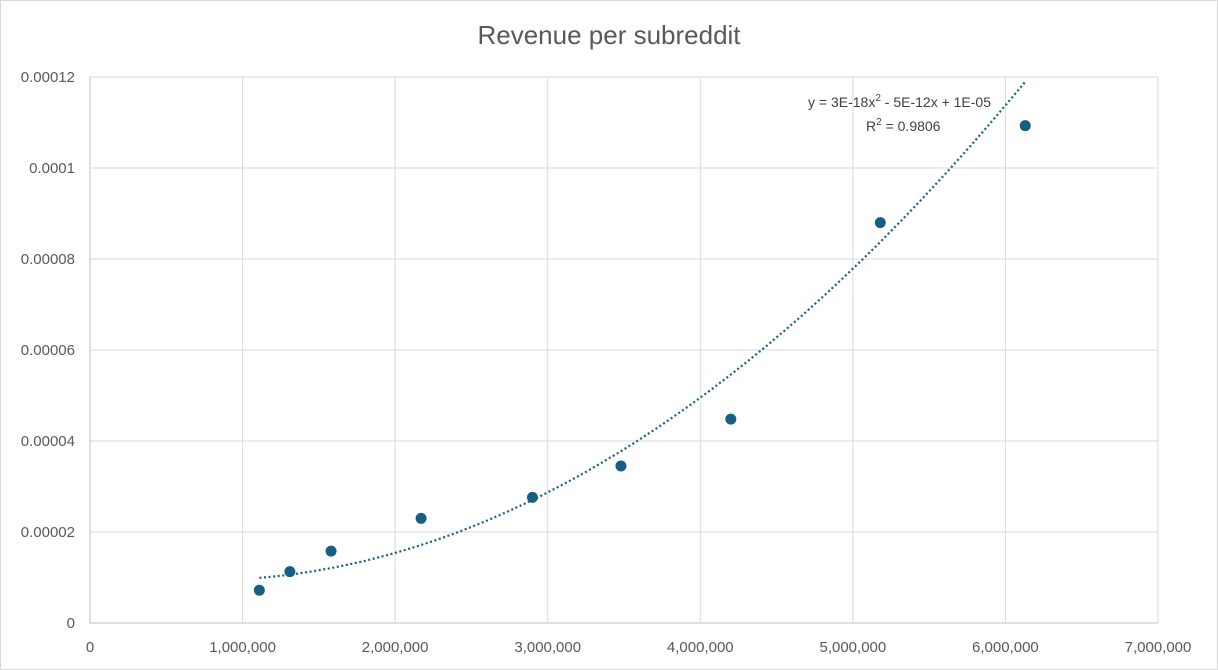 The image size is (1218, 670). What do you see at coordinates (48, 532) in the screenshot?
I see `y-tick-label: 0.00002` at bounding box center [48, 532].